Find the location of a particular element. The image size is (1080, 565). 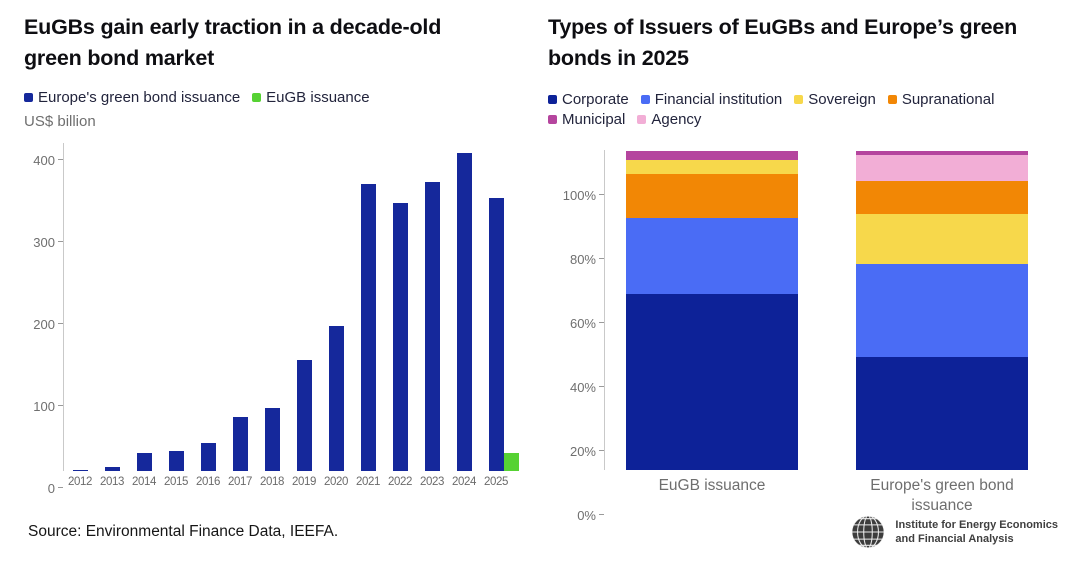

legend-item-corporate: Corporate is located at coordinates (588, 99).